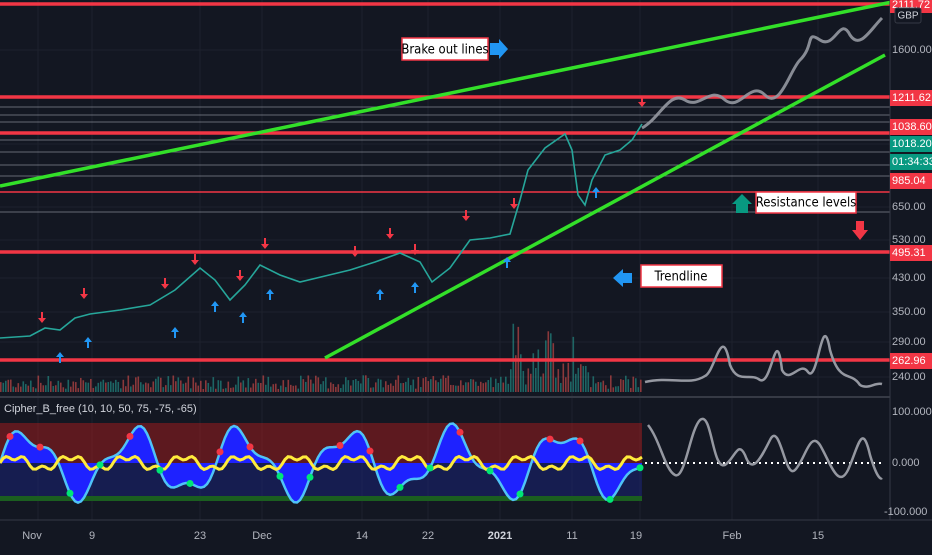 The height and width of the screenshot is (555, 932). What do you see at coordinates (200, 536) in the screenshot?
I see `time-label: 23` at bounding box center [200, 536].